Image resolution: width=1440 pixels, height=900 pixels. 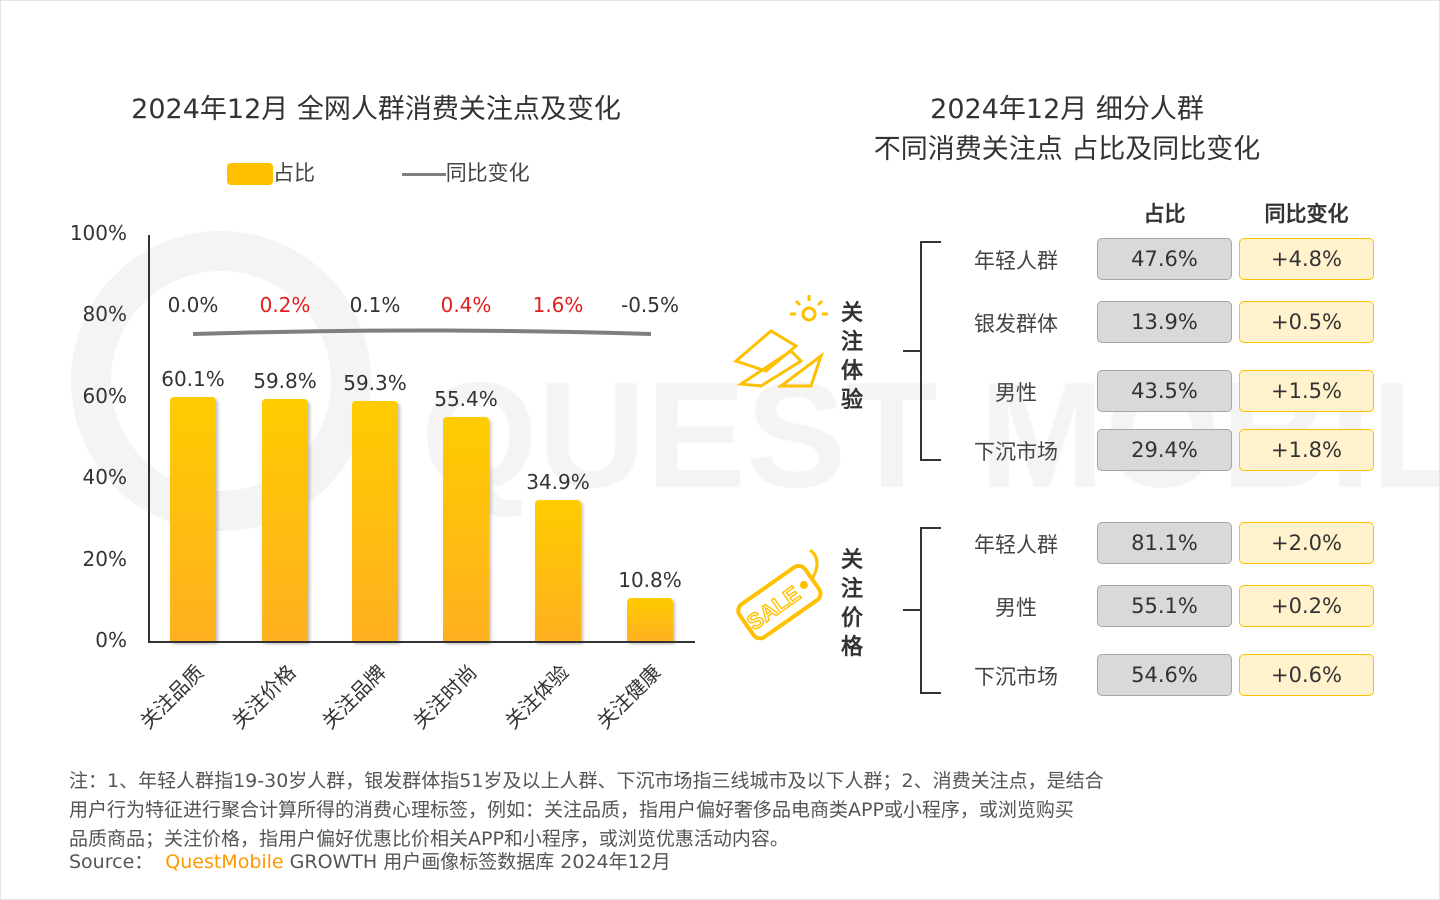 What do you see at coordinates (558, 305) in the screenshot?
I see `yoy-value-label: 1.6%` at bounding box center [558, 305].